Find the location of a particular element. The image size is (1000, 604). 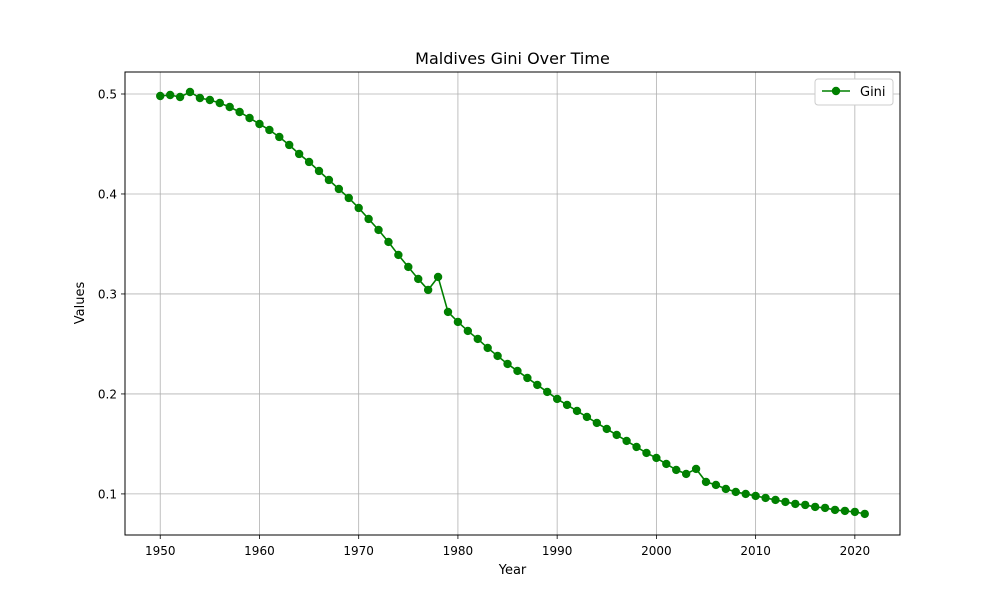

x-tick-label: 1950 is located at coordinates (160, 551).